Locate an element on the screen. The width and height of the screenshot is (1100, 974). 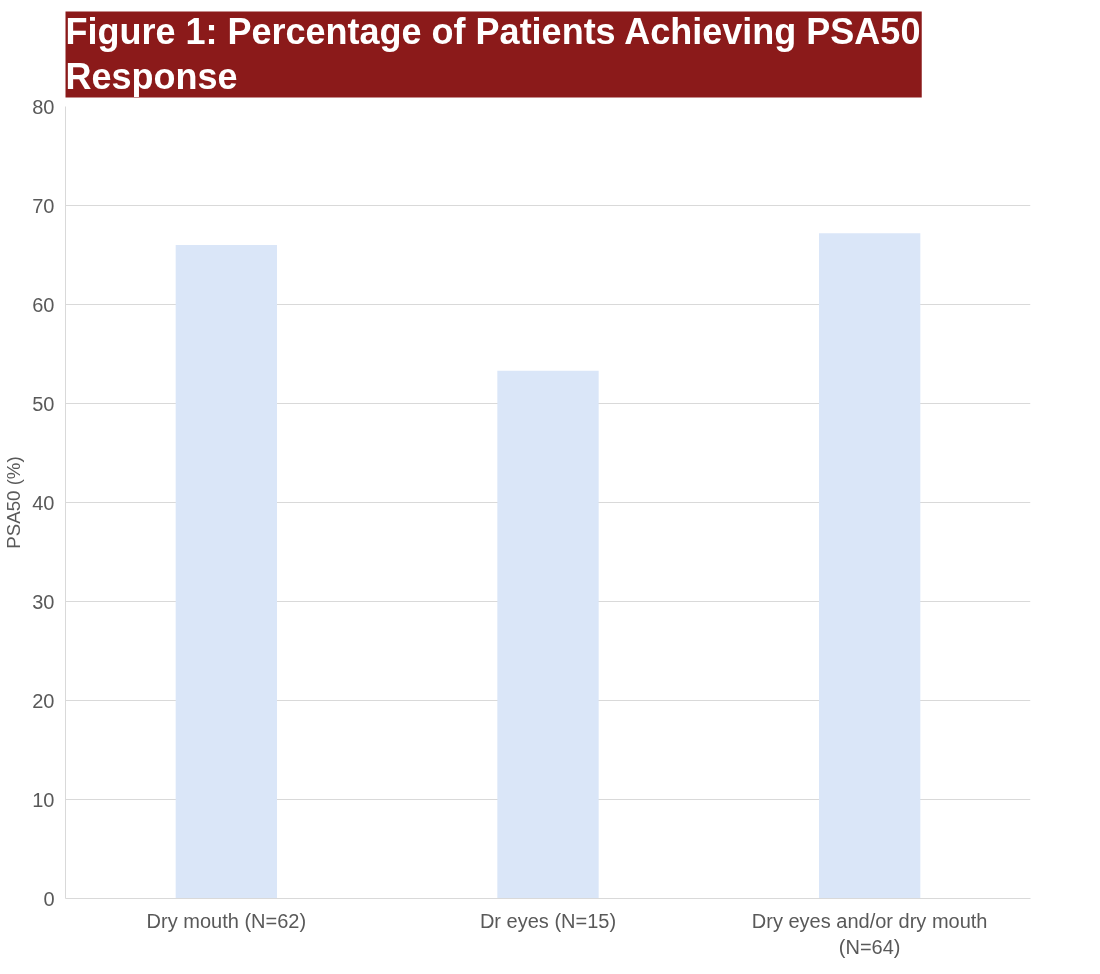
y-tick-label: 30 is located at coordinates (43, 601).